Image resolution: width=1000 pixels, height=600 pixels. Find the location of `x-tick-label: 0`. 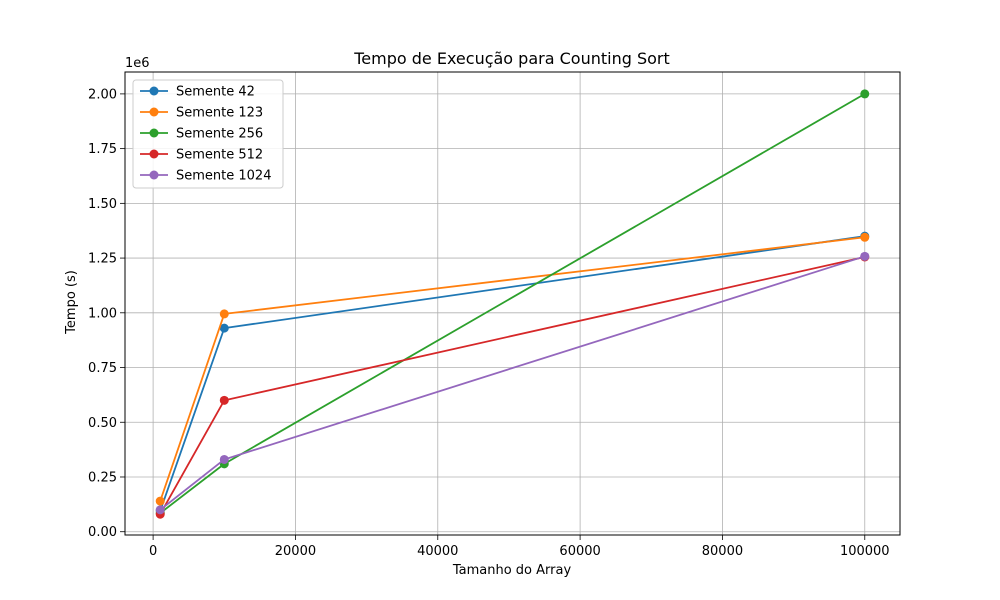

x-tick-label: 0 is located at coordinates (153, 551).